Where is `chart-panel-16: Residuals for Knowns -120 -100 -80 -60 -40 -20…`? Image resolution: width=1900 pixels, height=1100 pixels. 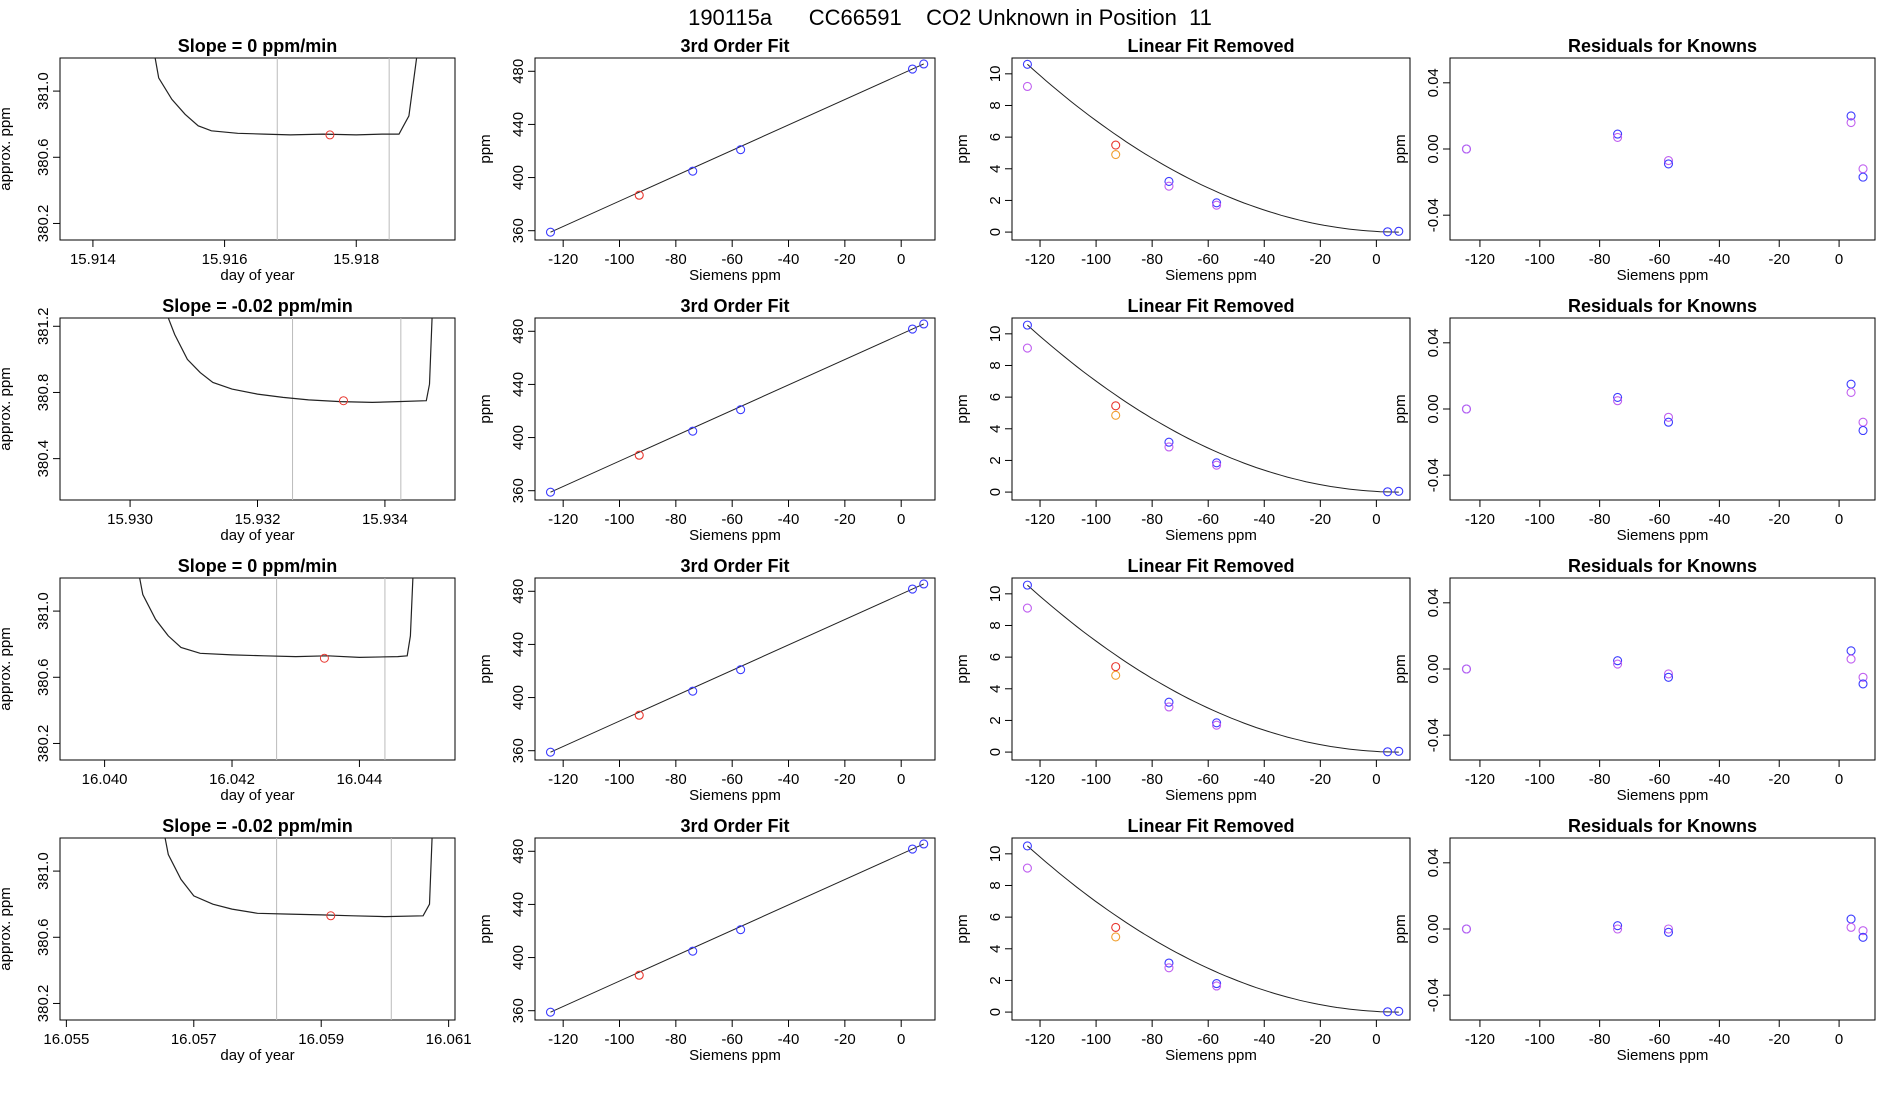
chart-panel-16: Residuals for Knowns -120 -100 -80 -60 -40 -20… is located at coordinates (1634, 940).